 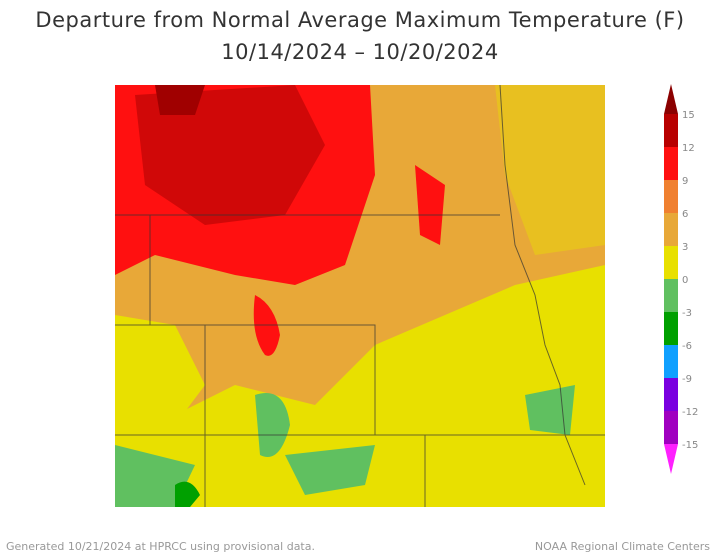 What do you see at coordinates (687, 313) in the screenshot?
I see `legend-tick-label: -3` at bounding box center [687, 313].